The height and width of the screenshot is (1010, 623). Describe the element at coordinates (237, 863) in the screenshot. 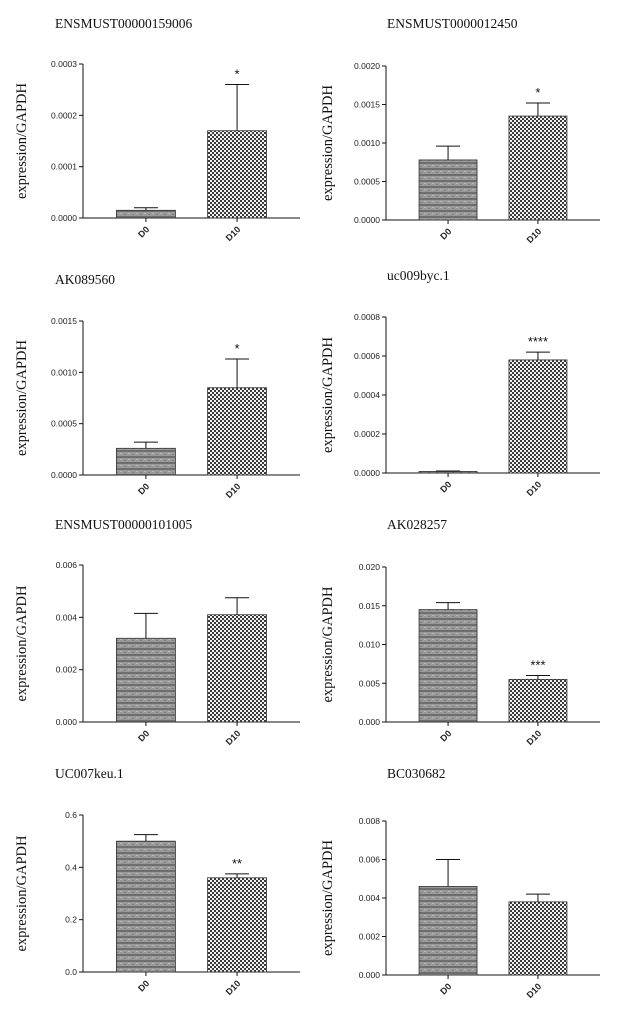

I see `significance-marker: **` at that location.